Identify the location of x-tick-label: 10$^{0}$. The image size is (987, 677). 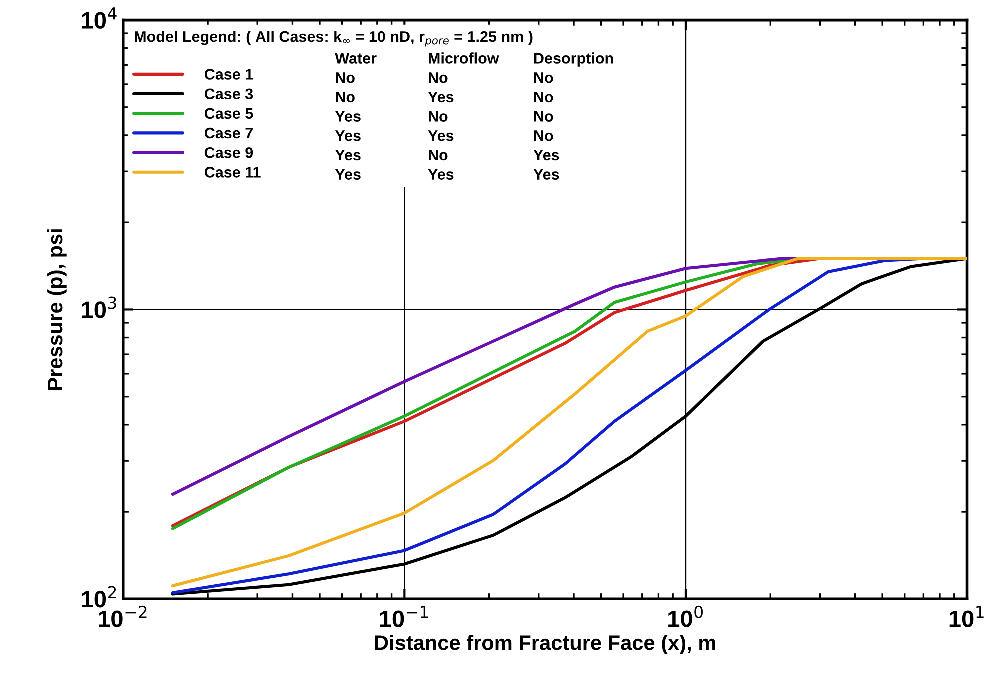
(685, 617).